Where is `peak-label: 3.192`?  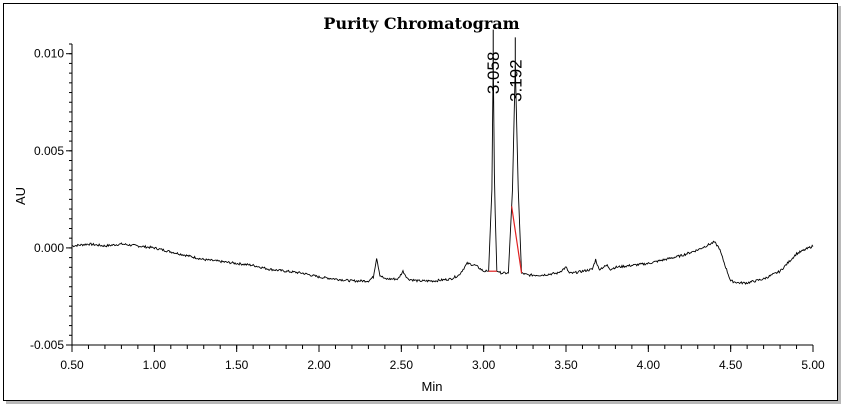 peak-label: 3.192 is located at coordinates (515, 80).